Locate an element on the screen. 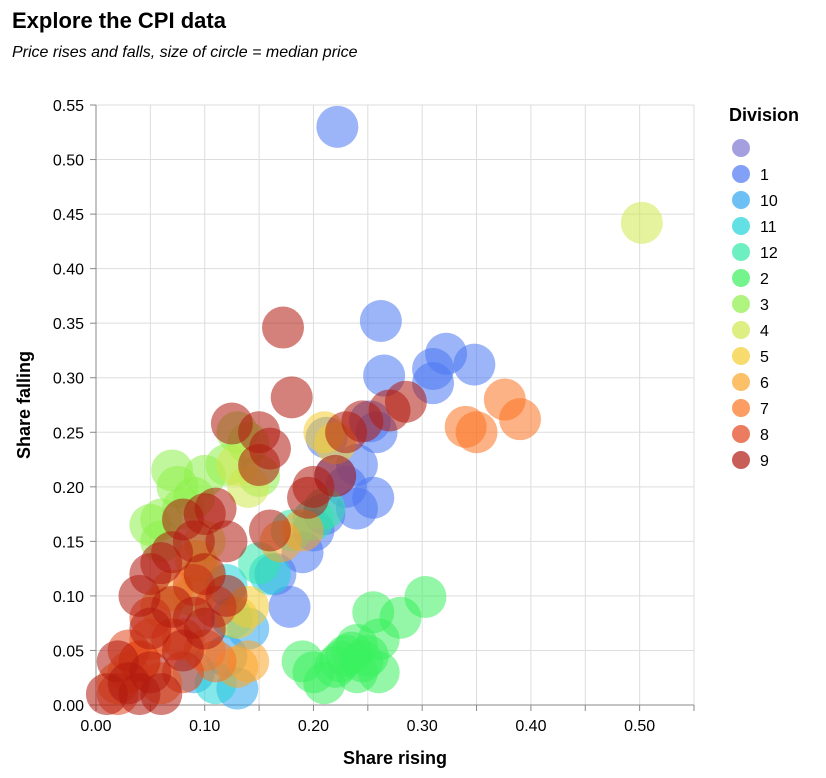 The image size is (826, 778). x-tick-label: 0.20 is located at coordinates (313, 726).